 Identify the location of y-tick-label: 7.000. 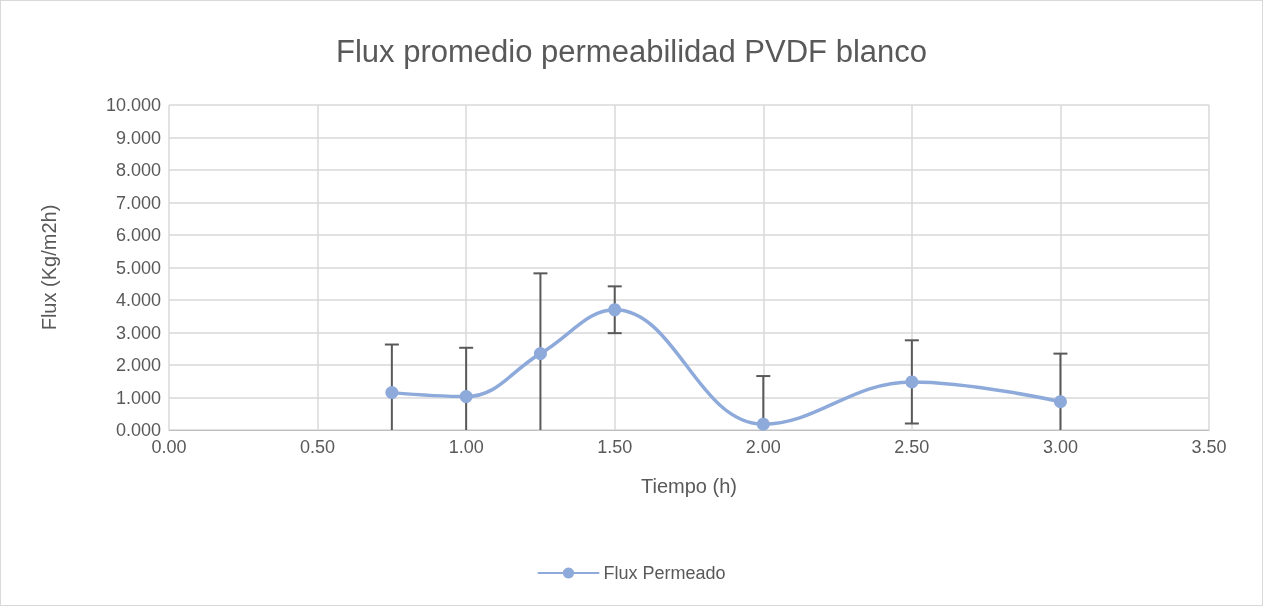
(138, 202).